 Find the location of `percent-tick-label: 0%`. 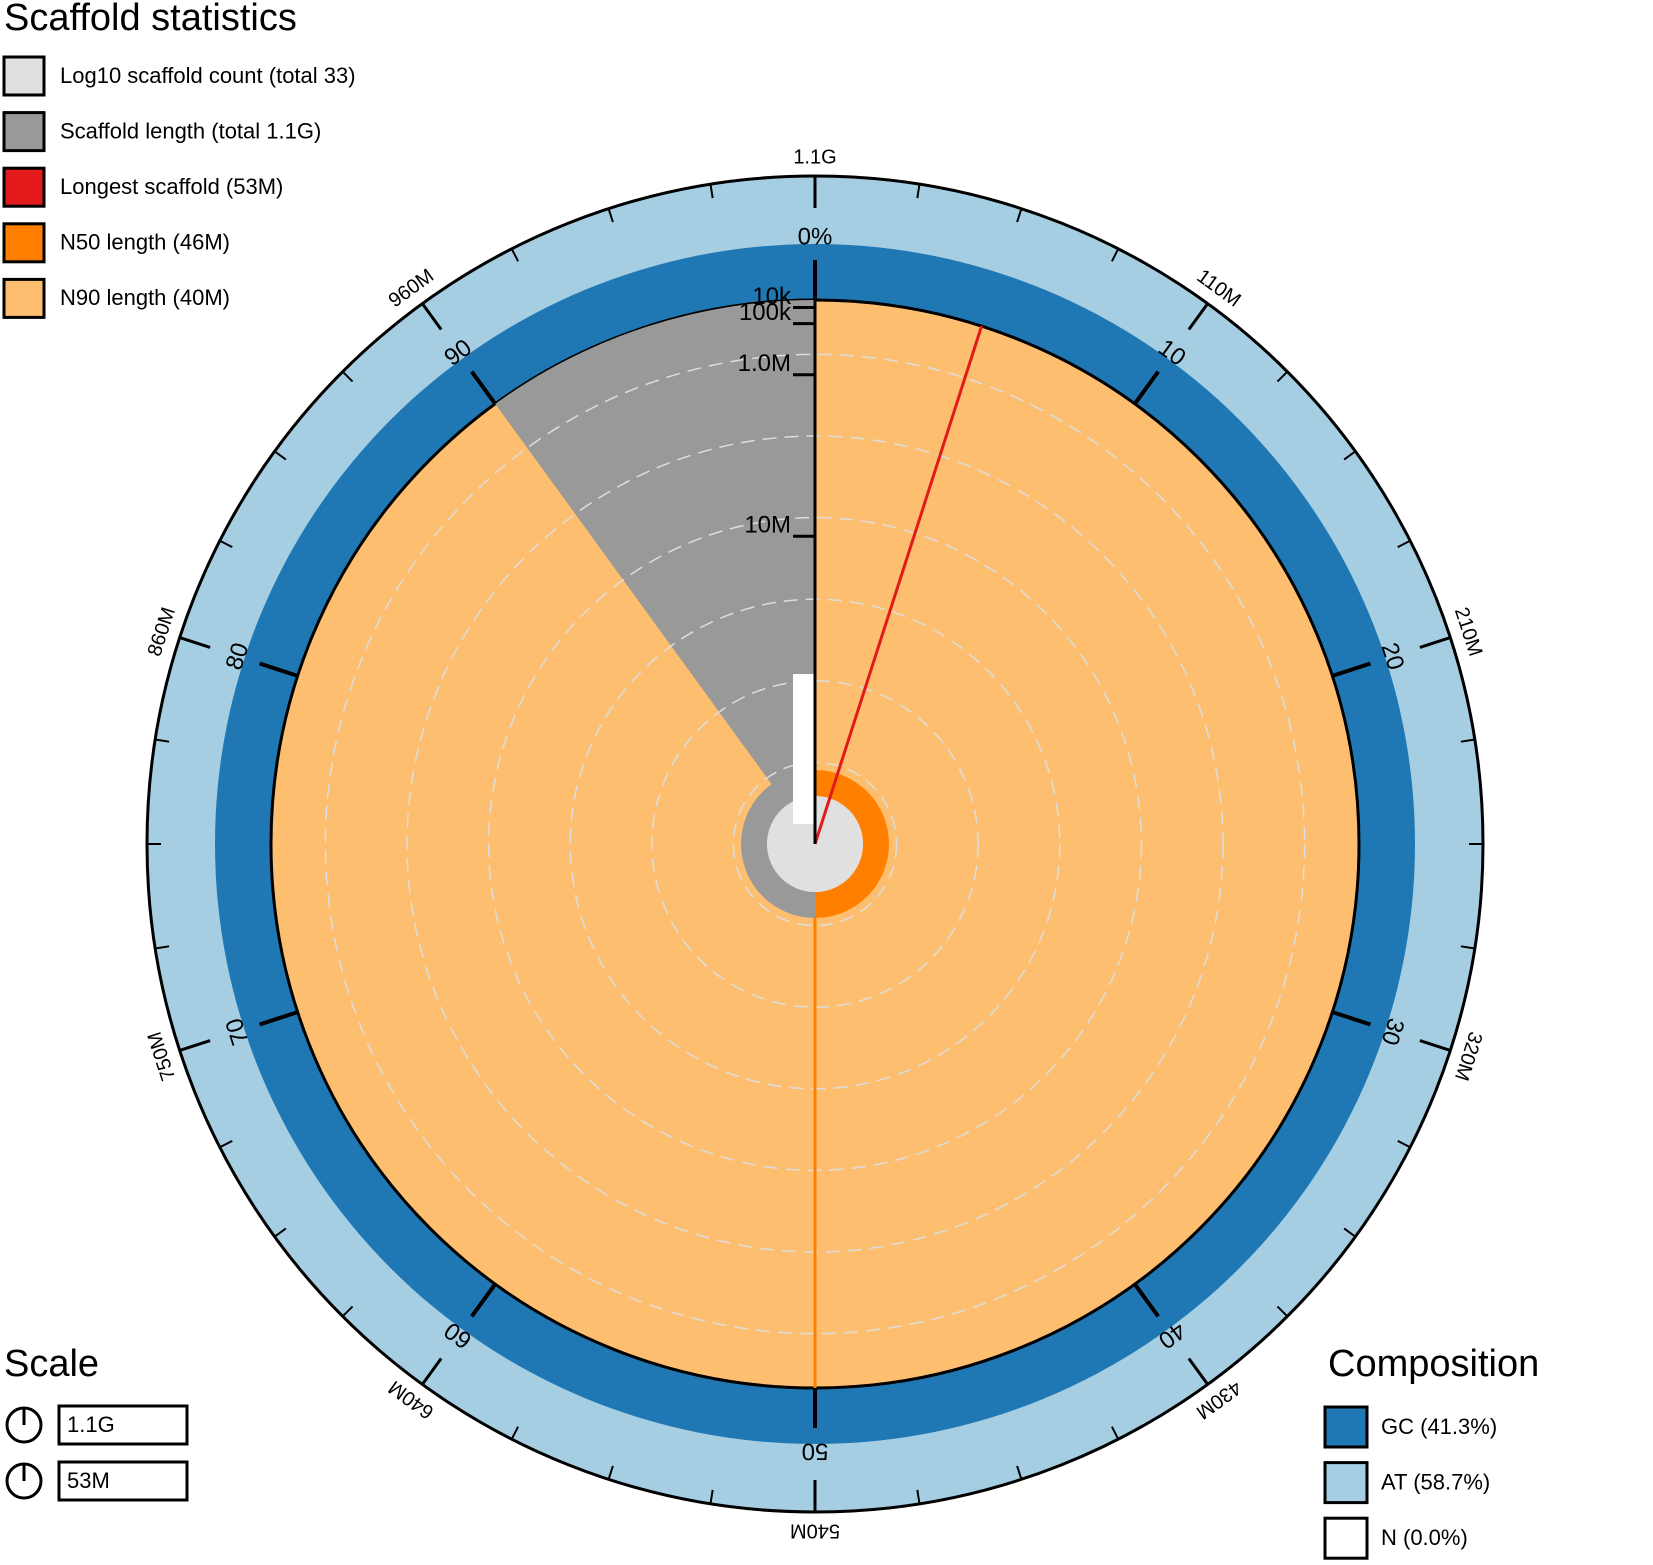

percent-tick-label: 0% is located at coordinates (815, 236).